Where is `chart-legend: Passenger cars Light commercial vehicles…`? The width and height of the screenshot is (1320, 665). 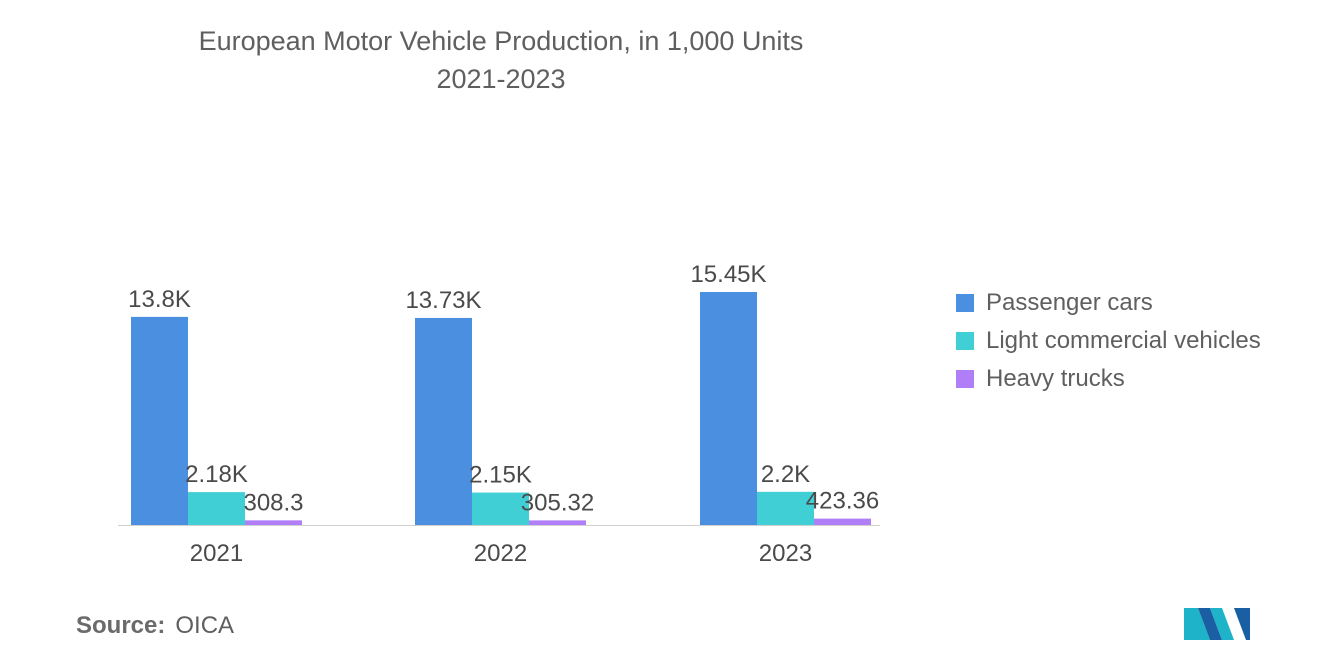 chart-legend: Passenger cars Light commercial vehicles… is located at coordinates (1108, 341).